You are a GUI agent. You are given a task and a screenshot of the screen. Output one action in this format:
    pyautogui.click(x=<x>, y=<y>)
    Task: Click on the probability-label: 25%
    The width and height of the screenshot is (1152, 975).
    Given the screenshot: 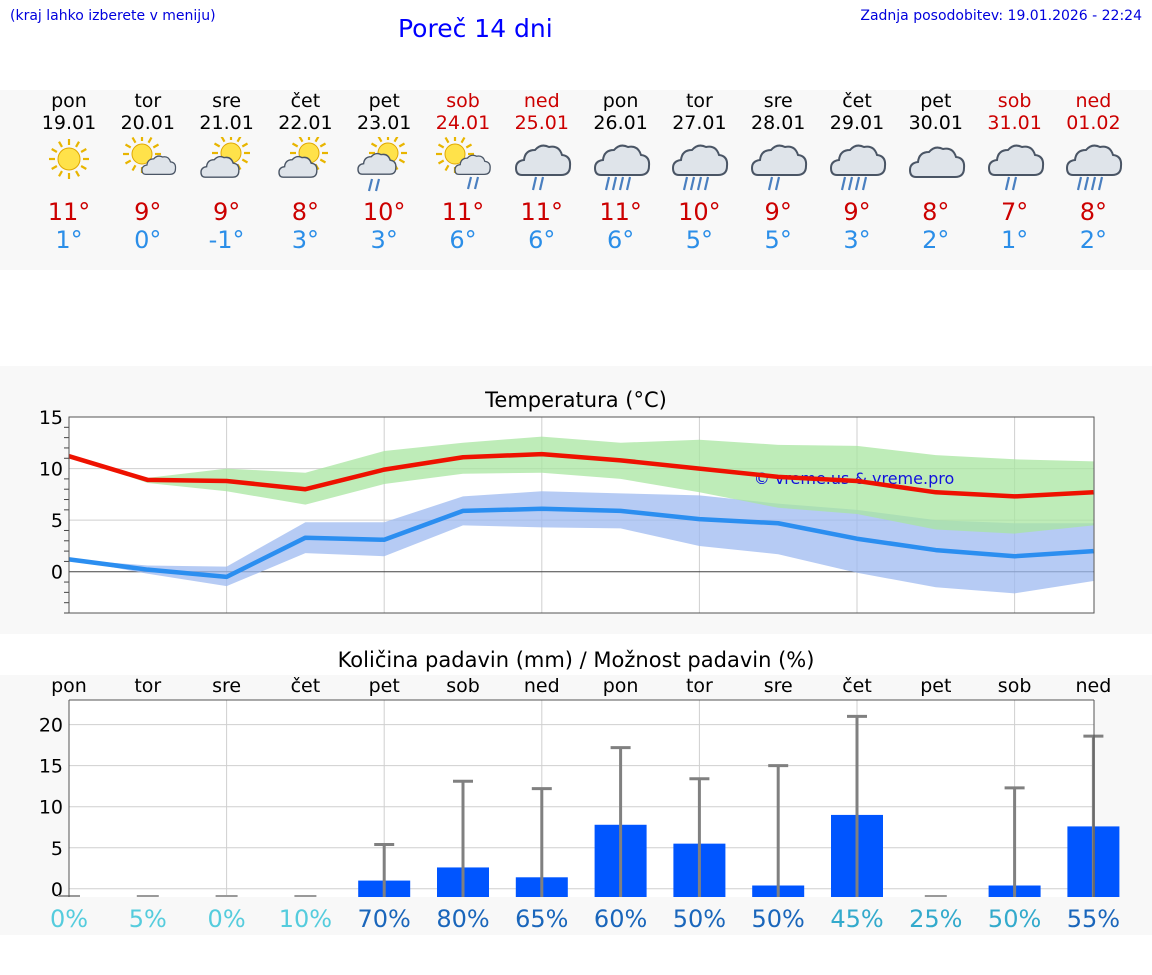 What is the action you would take?
    pyautogui.click(x=935, y=919)
    